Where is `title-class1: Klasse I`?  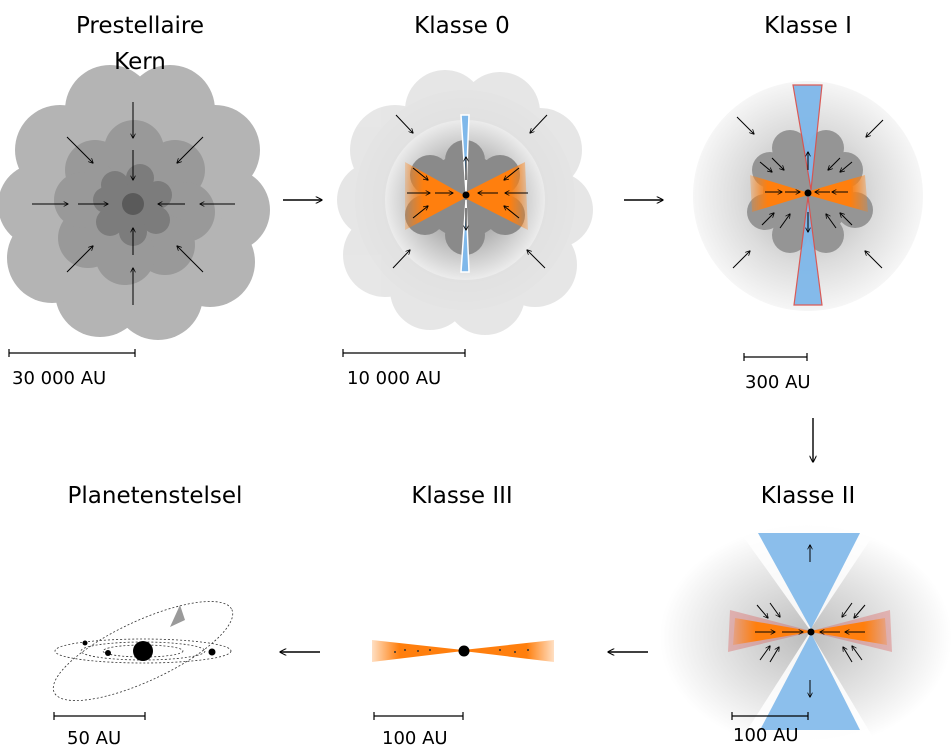
title-class1: Klasse I is located at coordinates (808, 26).